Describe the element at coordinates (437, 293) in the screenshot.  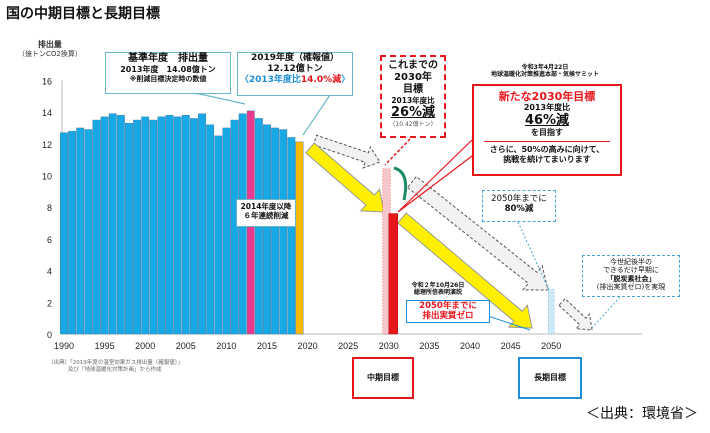
I see `note-line: 総理所信表明演説` at that location.